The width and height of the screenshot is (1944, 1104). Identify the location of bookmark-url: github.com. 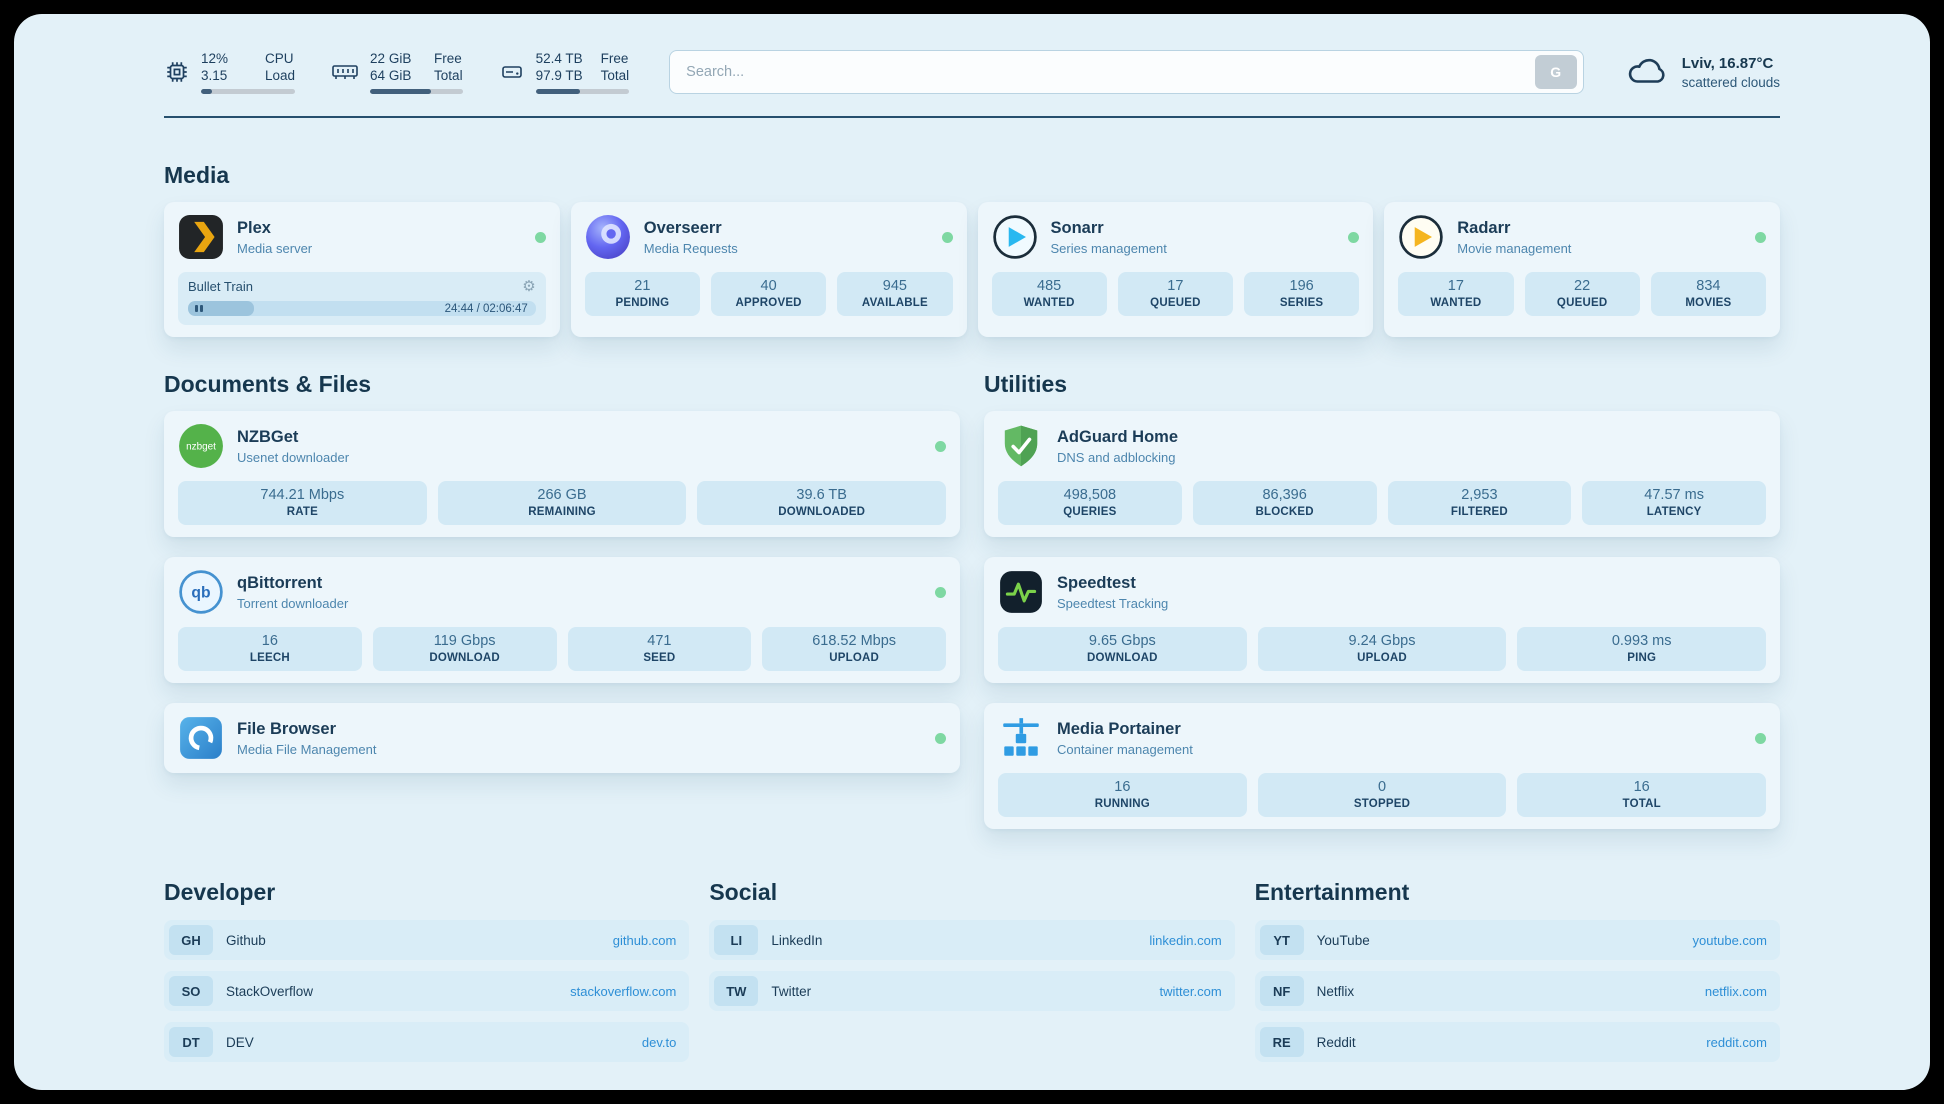
(644, 940).